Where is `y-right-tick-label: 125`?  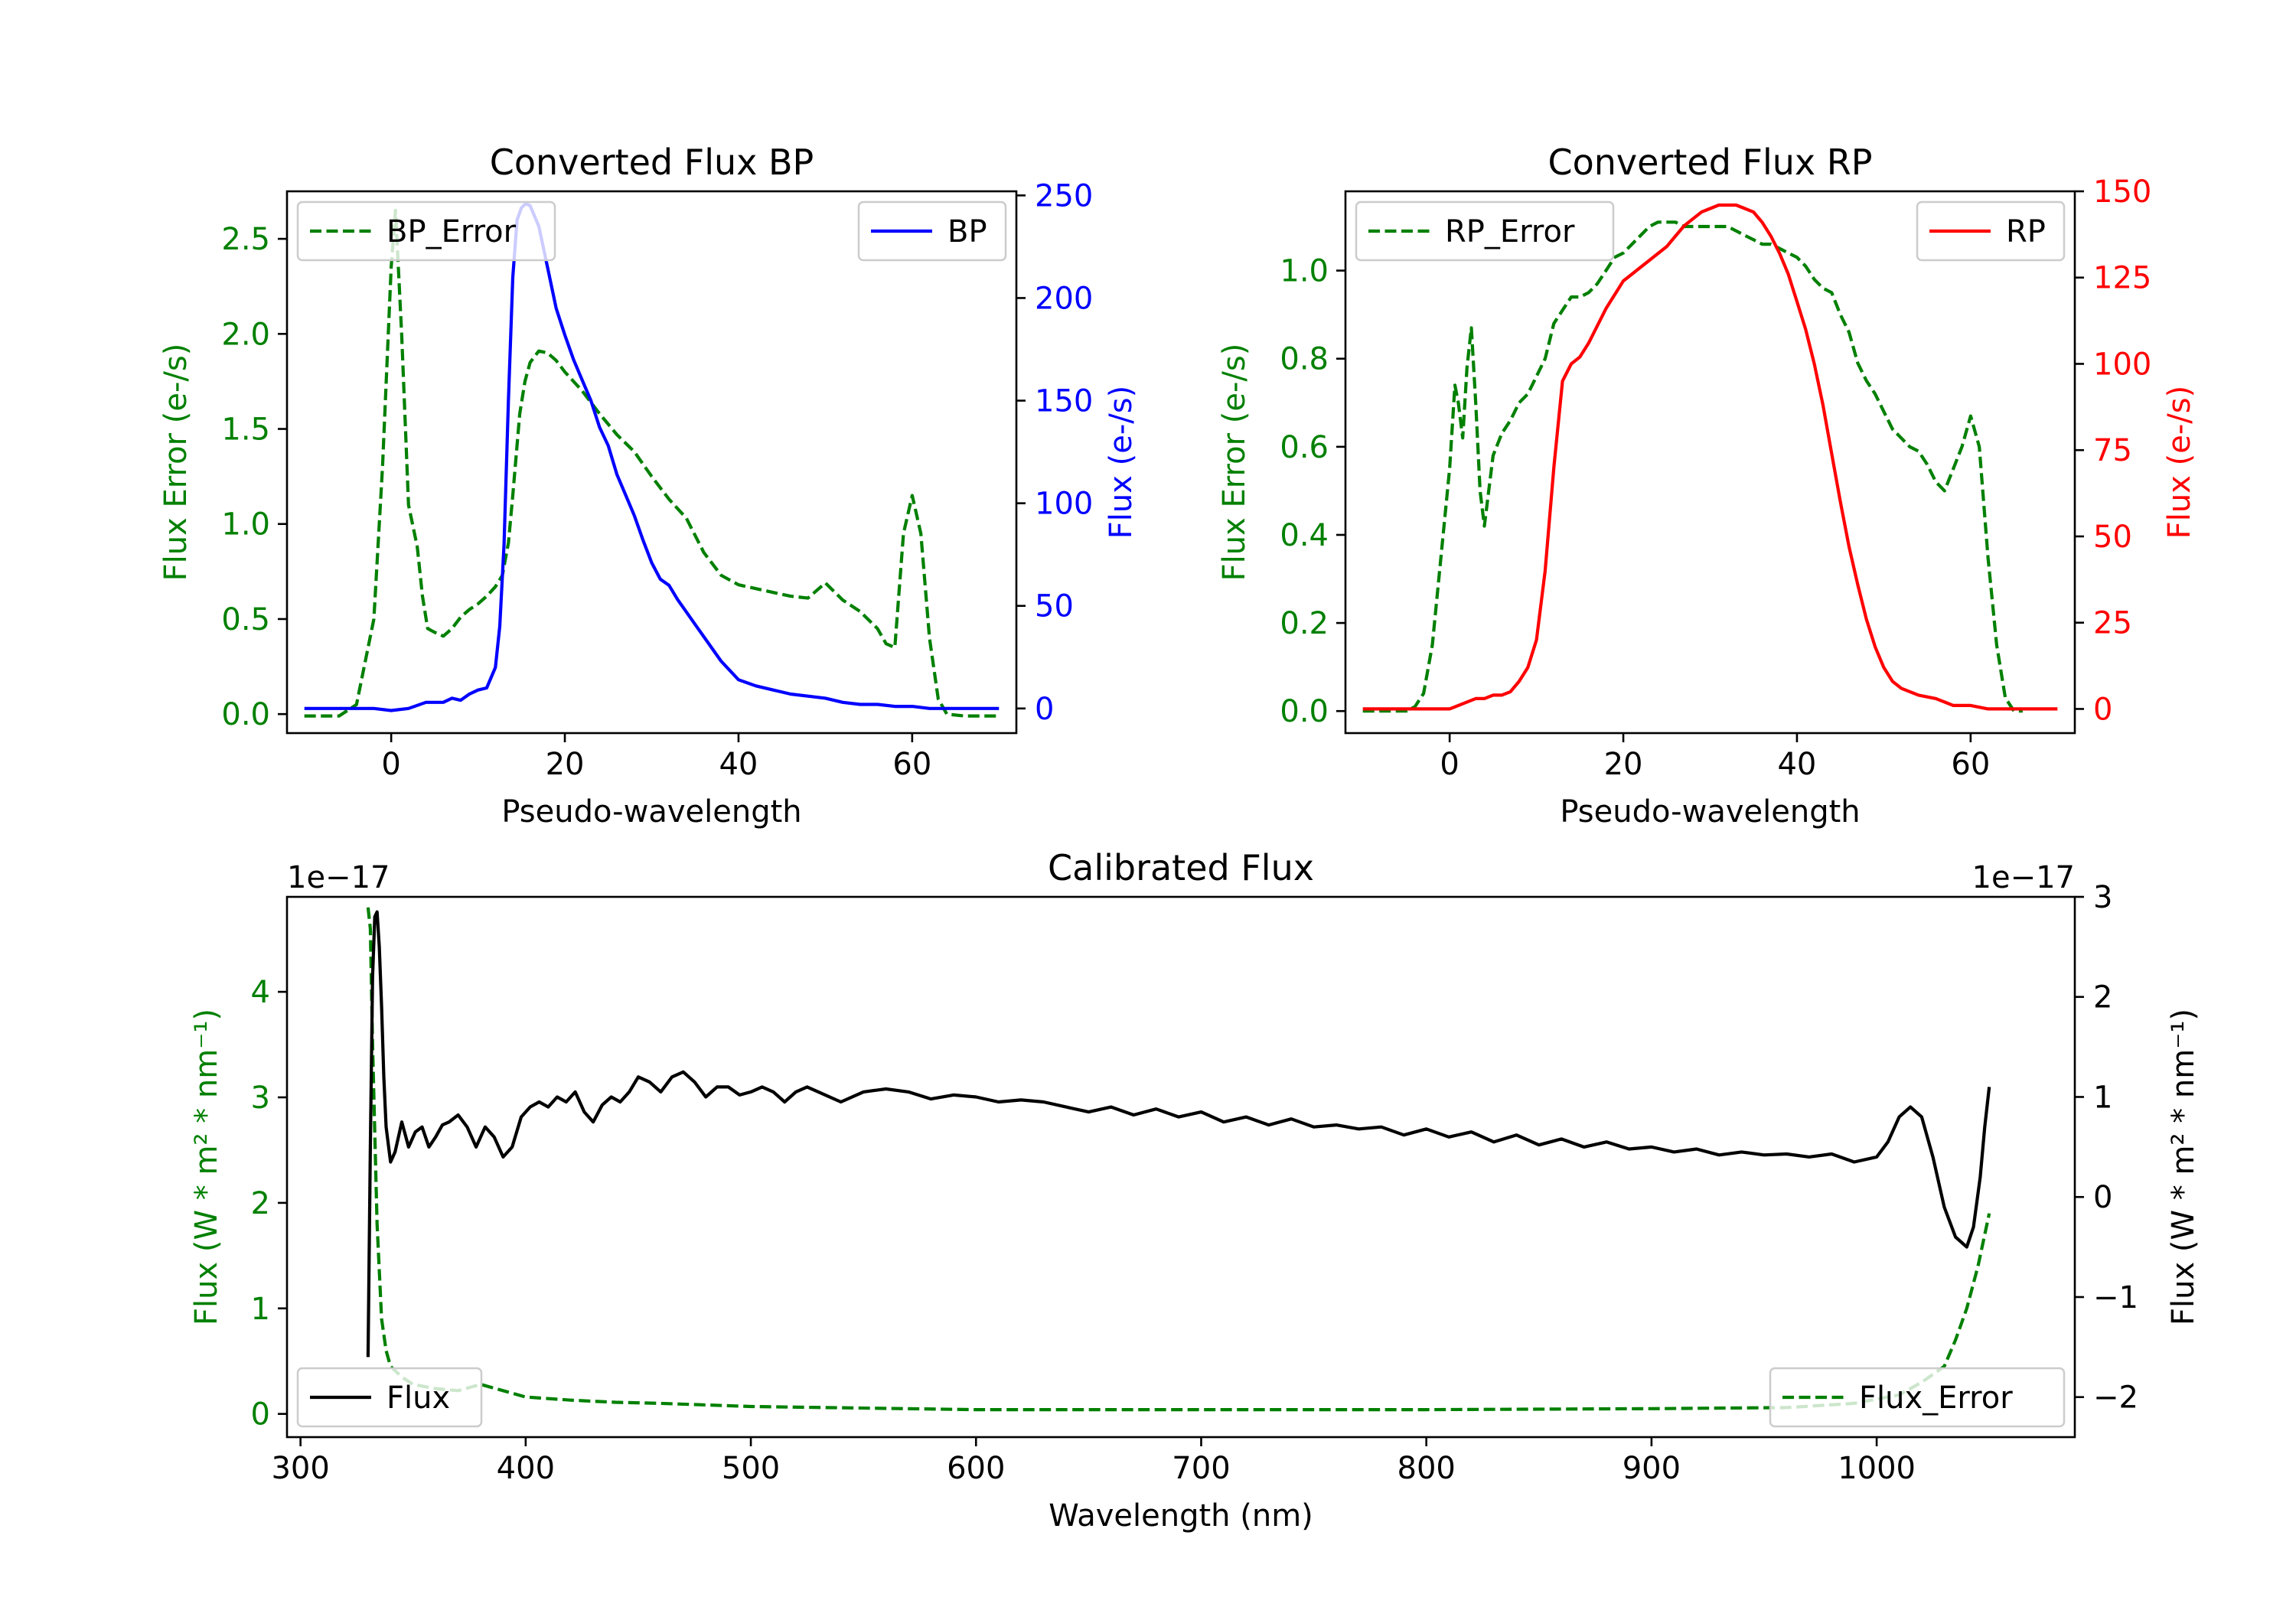 y-right-tick-label: 125 is located at coordinates (2122, 278).